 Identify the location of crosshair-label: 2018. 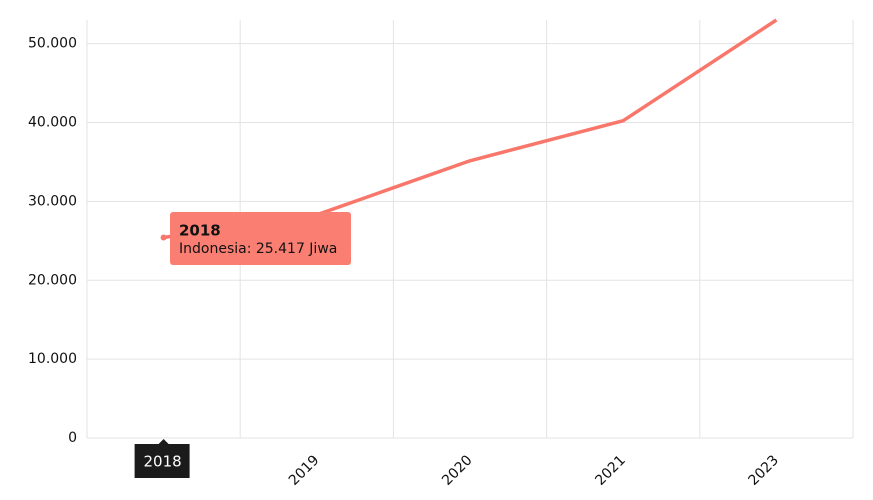
(163, 462).